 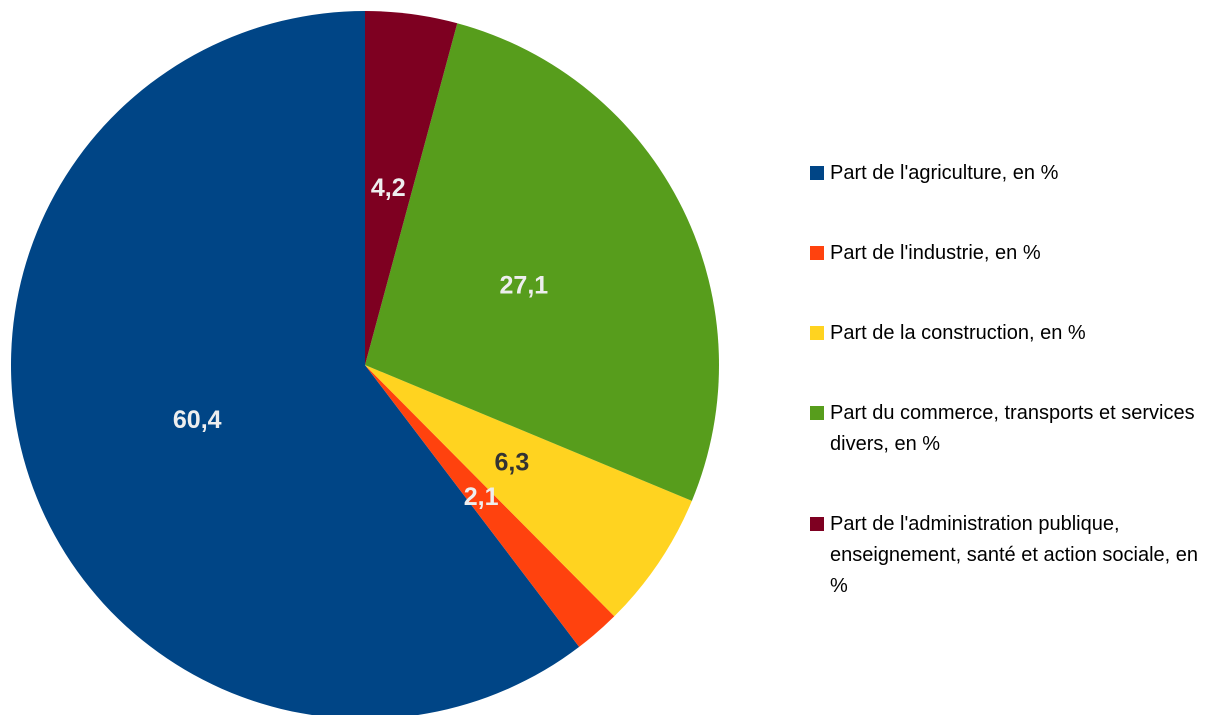 I want to click on legend-entry: Part de l'industrie, en %, so click(x=1008, y=253).